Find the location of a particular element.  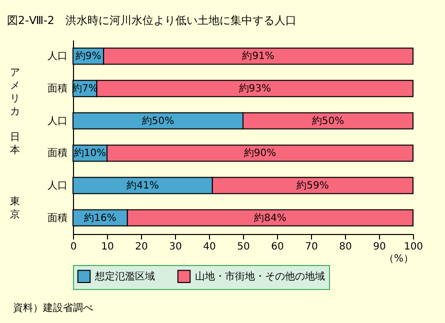

x-tick-label: 30 is located at coordinates (175, 247).